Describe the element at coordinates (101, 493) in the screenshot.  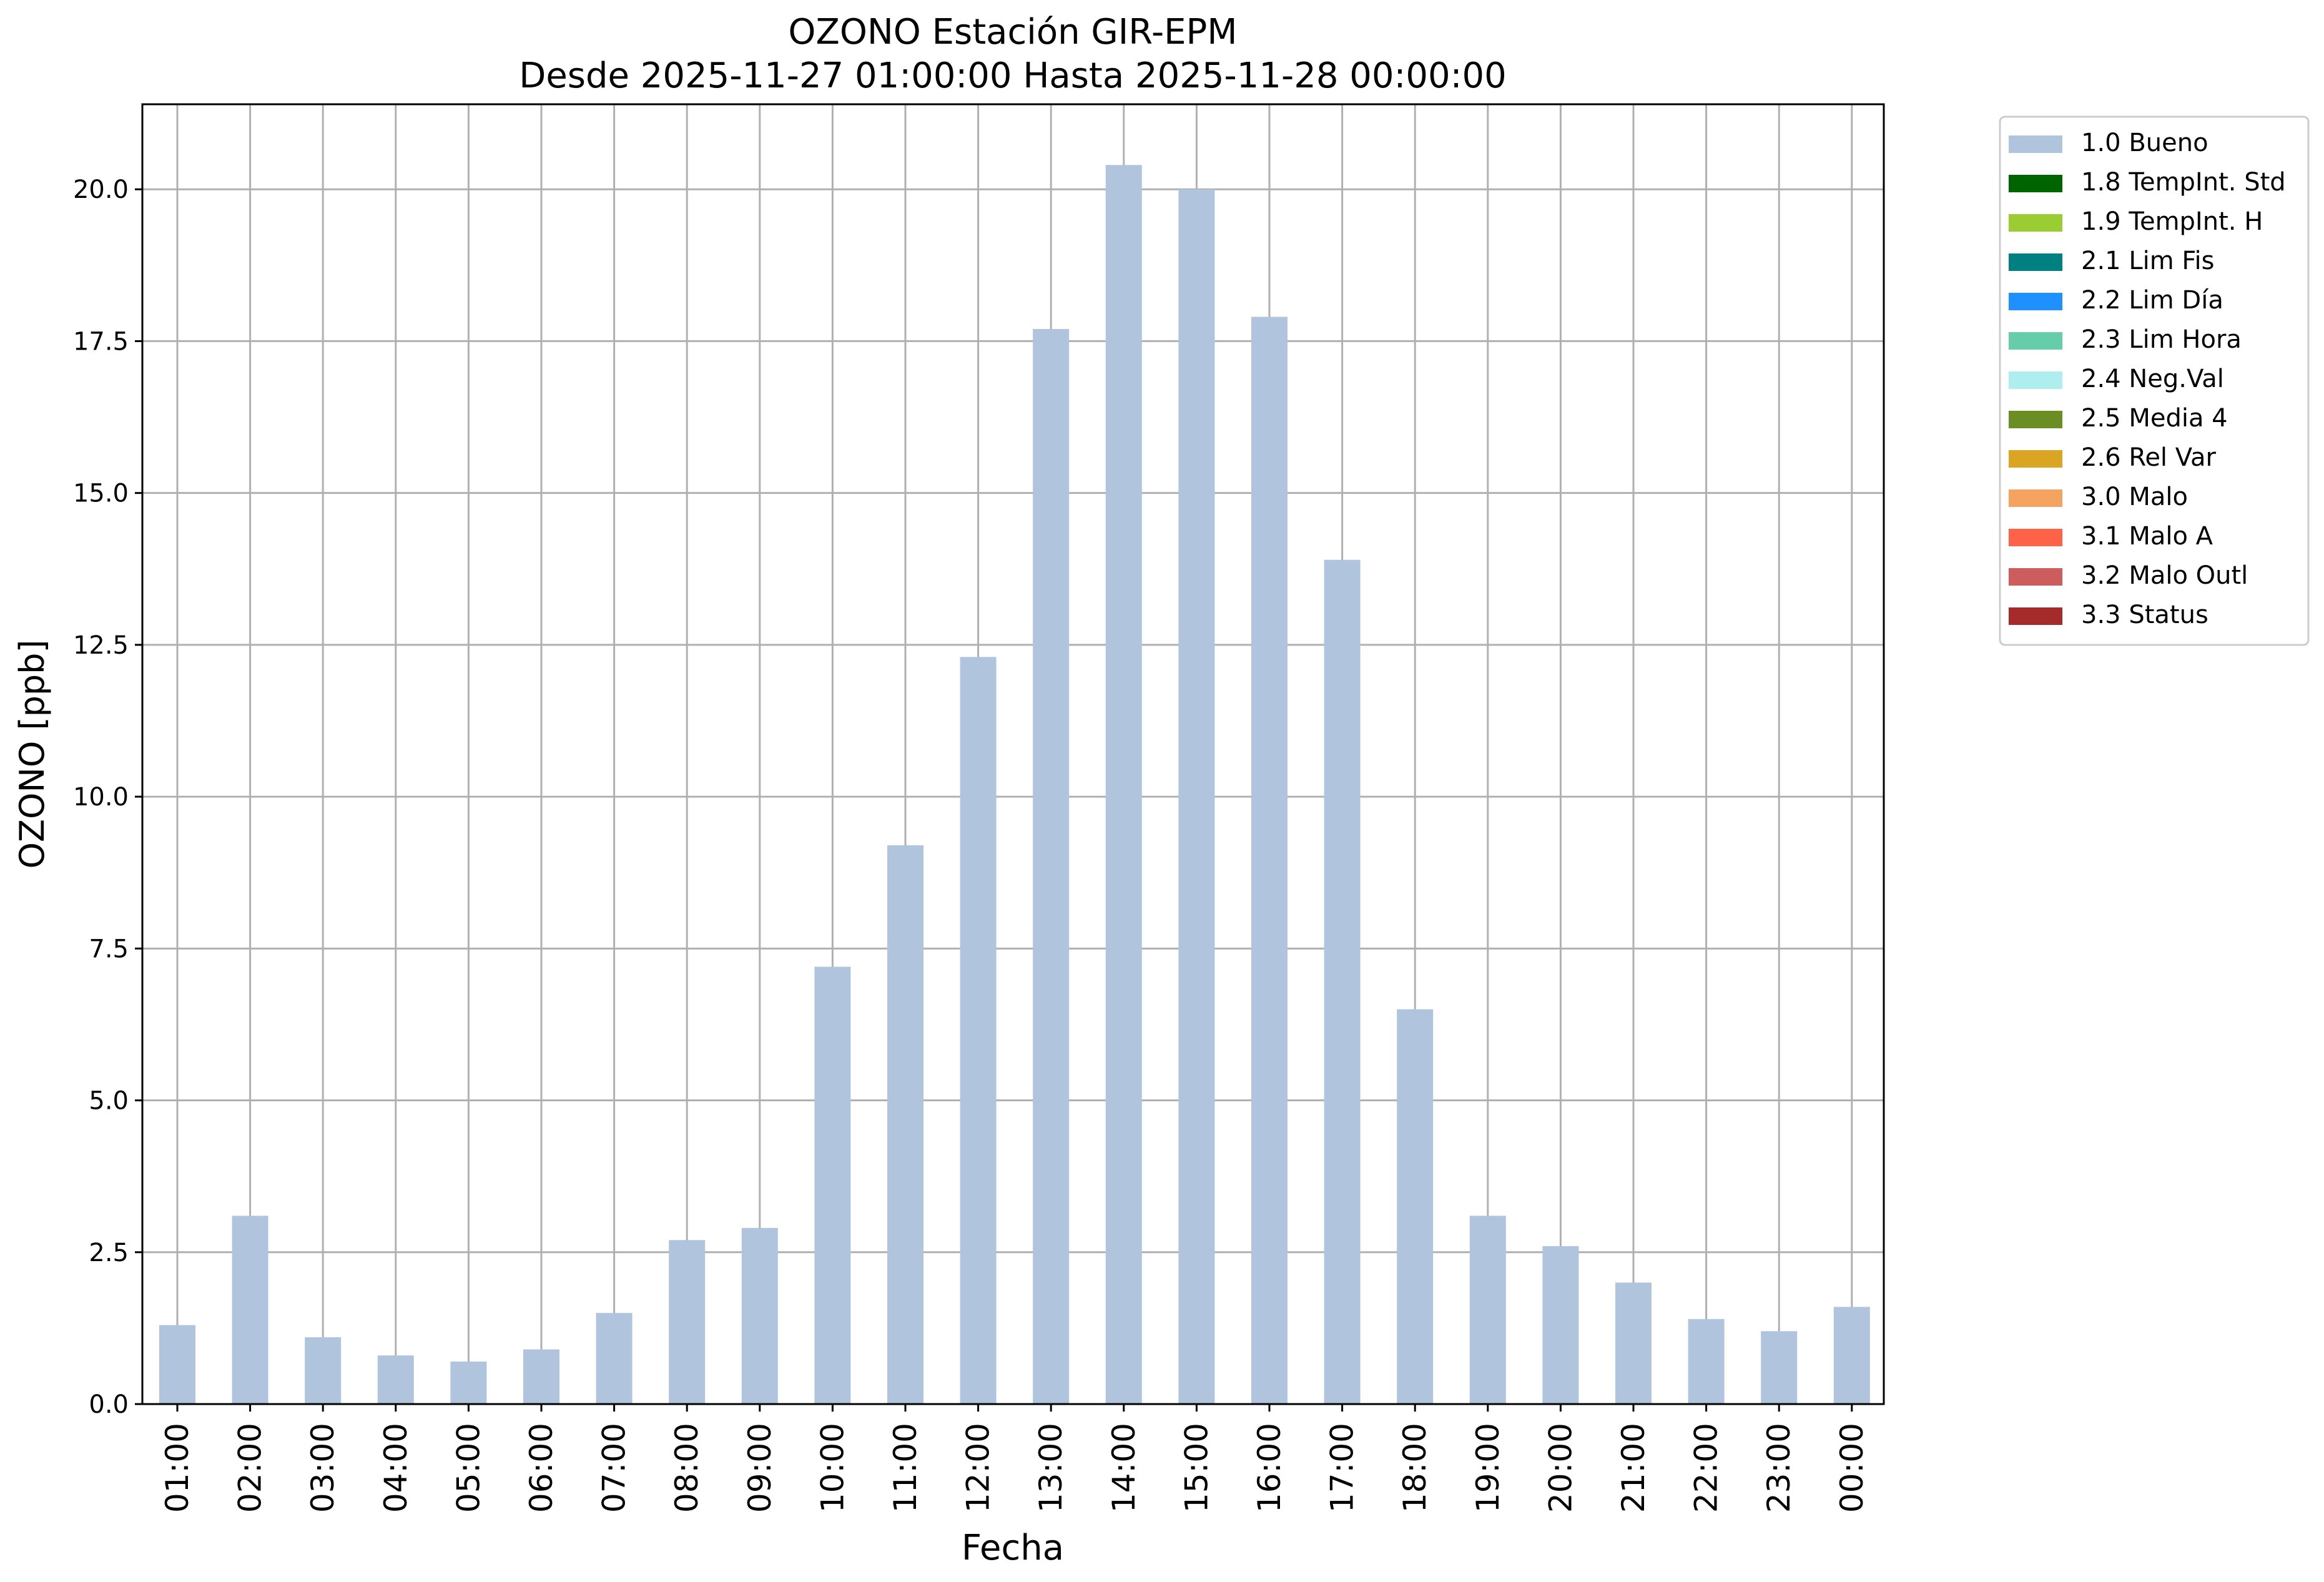
I see `y-tick-label: 15.0` at that location.